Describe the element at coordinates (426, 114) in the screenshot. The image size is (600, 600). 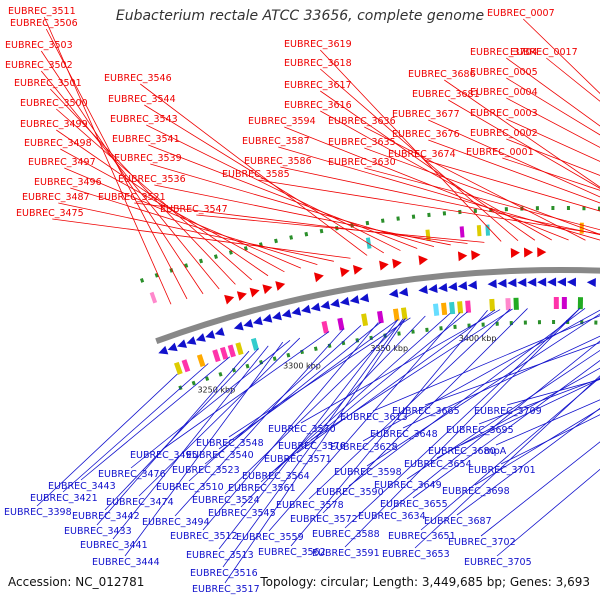
I see `gene-label-top: EUBREC_3677` at that location.